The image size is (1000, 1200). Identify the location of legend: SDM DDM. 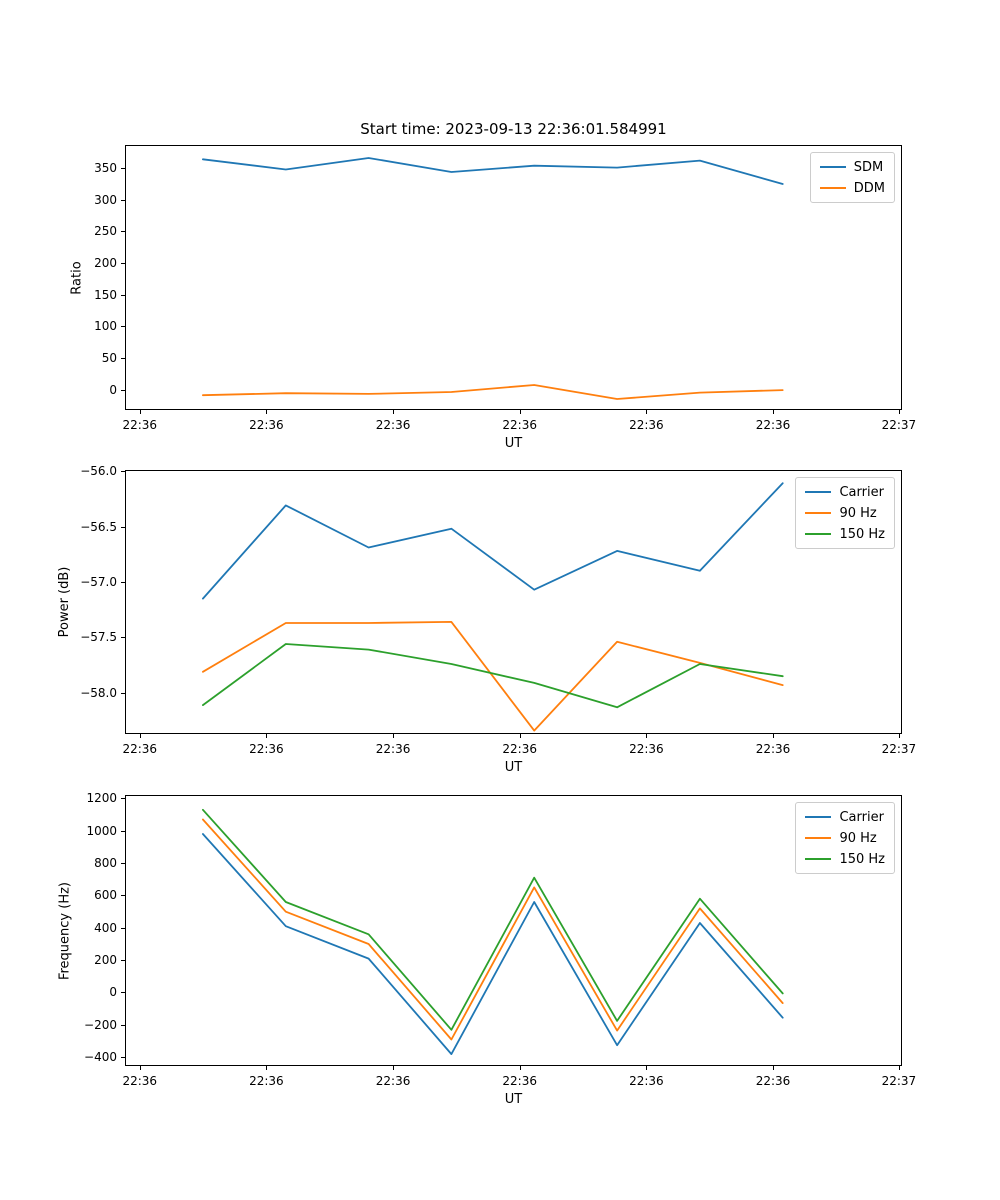
(852, 177).